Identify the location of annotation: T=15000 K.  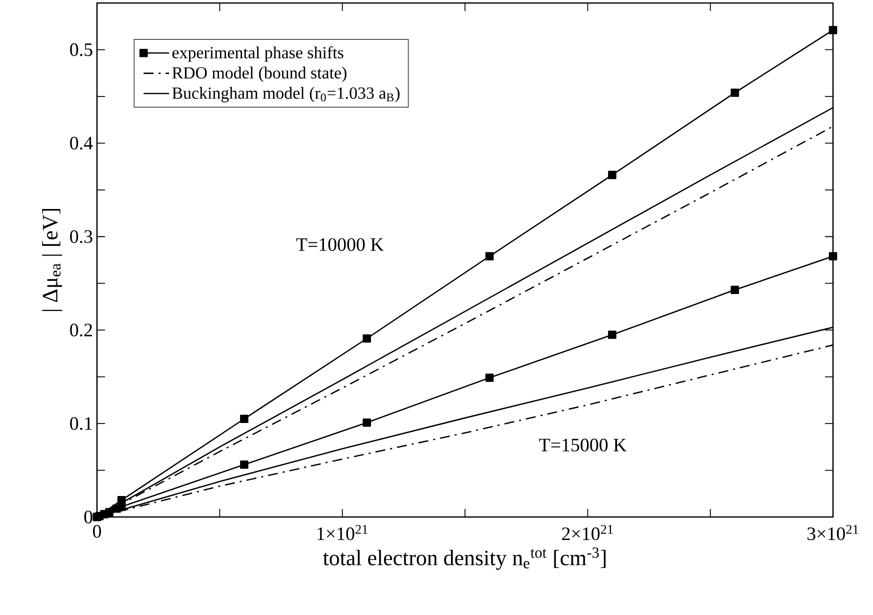
(583, 445).